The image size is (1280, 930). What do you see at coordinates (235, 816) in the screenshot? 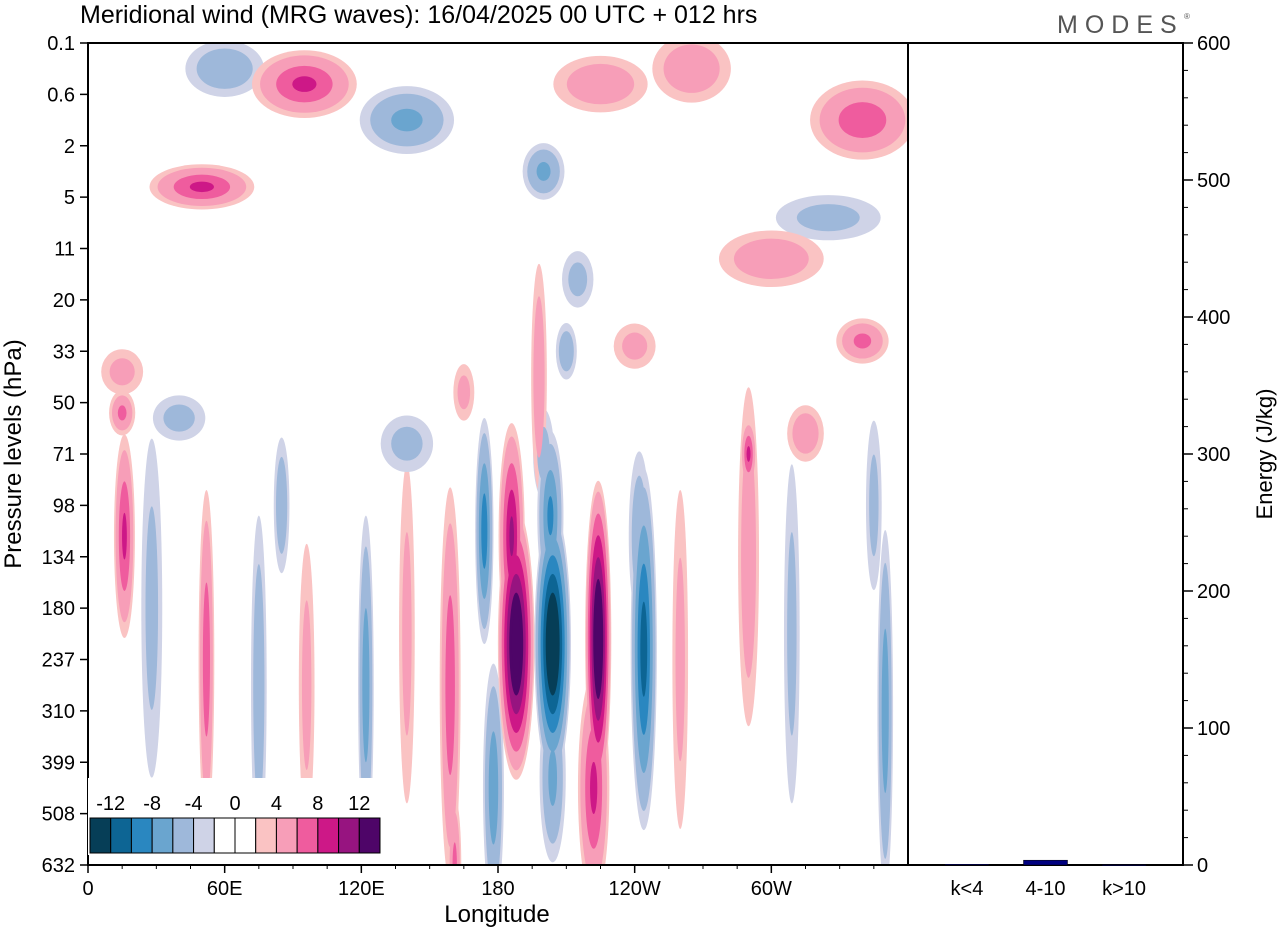
I see `colorbar: -12 -8 -4 0 4 8 12` at bounding box center [235, 816].